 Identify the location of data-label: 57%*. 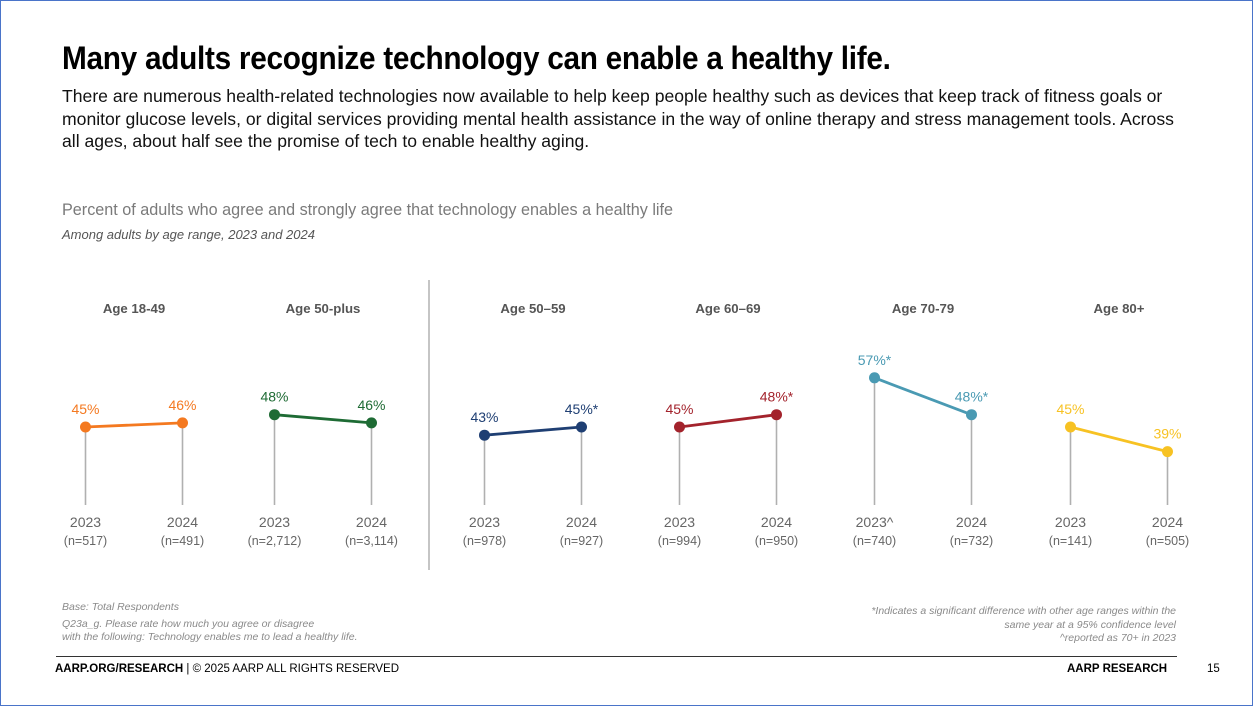
(875, 360).